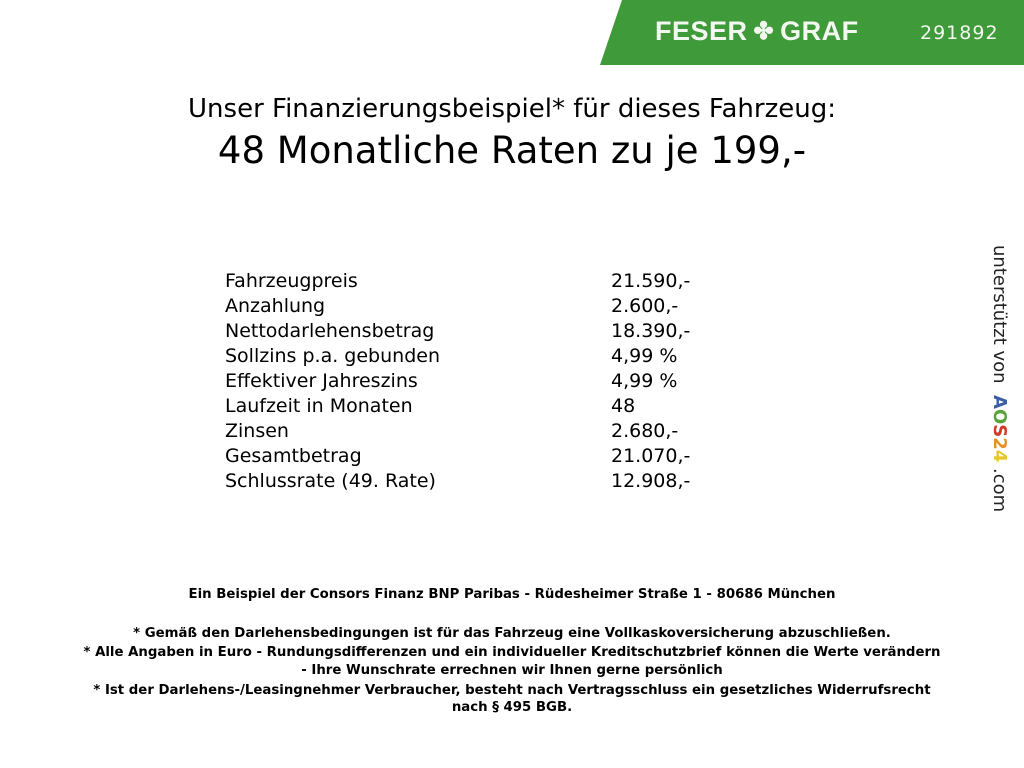 This screenshot has width=1024, height=768. I want to click on finance-row: Zinsen 2.680,-, so click(457, 431).